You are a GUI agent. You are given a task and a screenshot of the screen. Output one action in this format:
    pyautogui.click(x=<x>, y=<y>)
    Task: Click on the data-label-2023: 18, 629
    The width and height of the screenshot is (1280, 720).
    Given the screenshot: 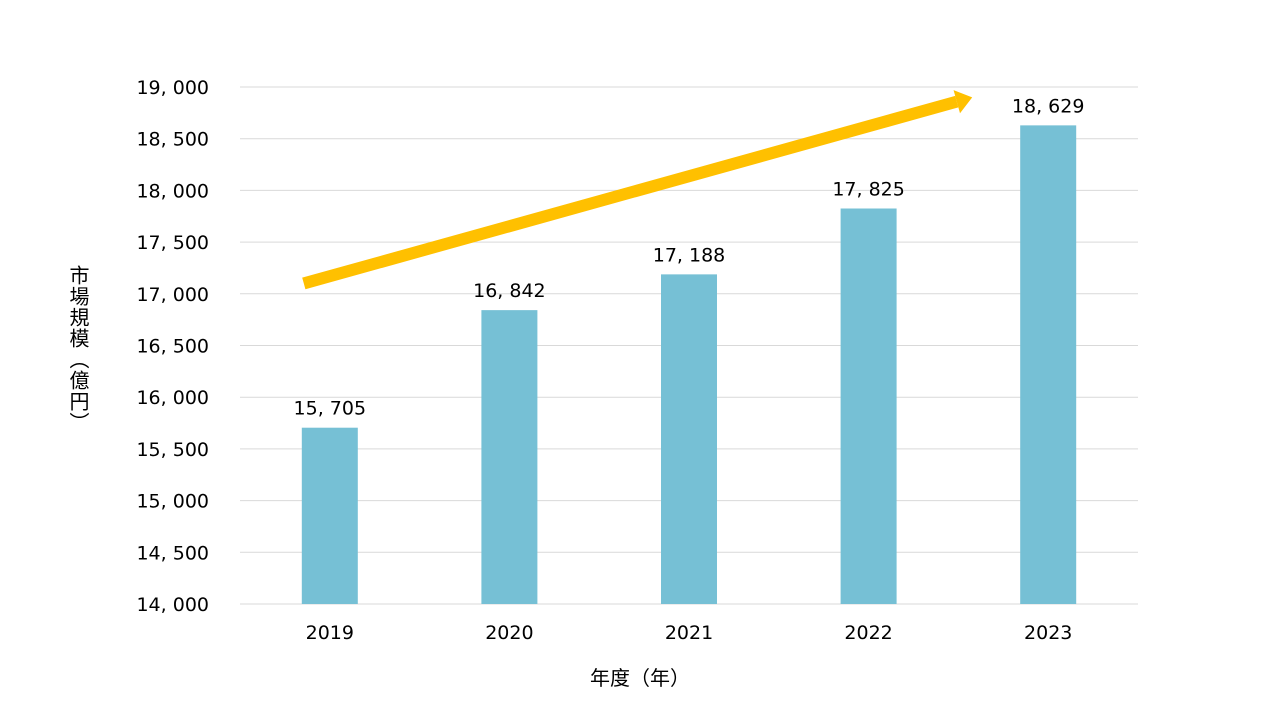 What is the action you would take?
    pyautogui.click(x=1048, y=106)
    